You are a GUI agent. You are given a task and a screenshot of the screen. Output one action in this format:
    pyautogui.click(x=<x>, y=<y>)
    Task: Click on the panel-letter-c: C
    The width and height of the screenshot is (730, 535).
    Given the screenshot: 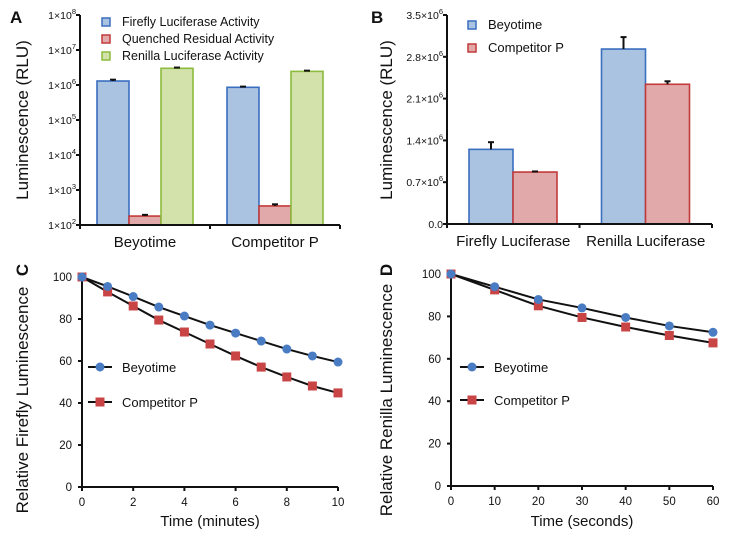 What is the action you would take?
    pyautogui.click(x=22, y=270)
    